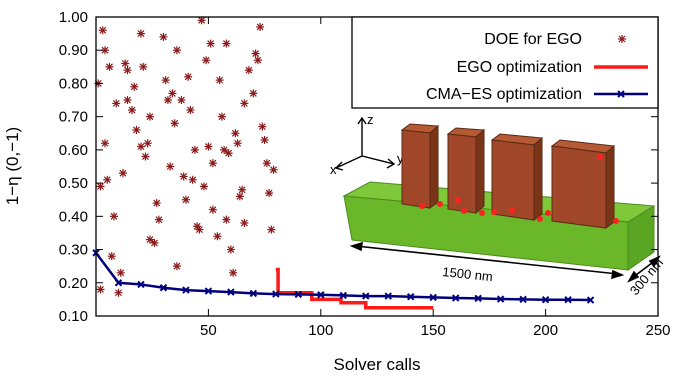 The width and height of the screenshot is (695, 379). I want to click on y-tick-label: 0.10, so click(73, 316).